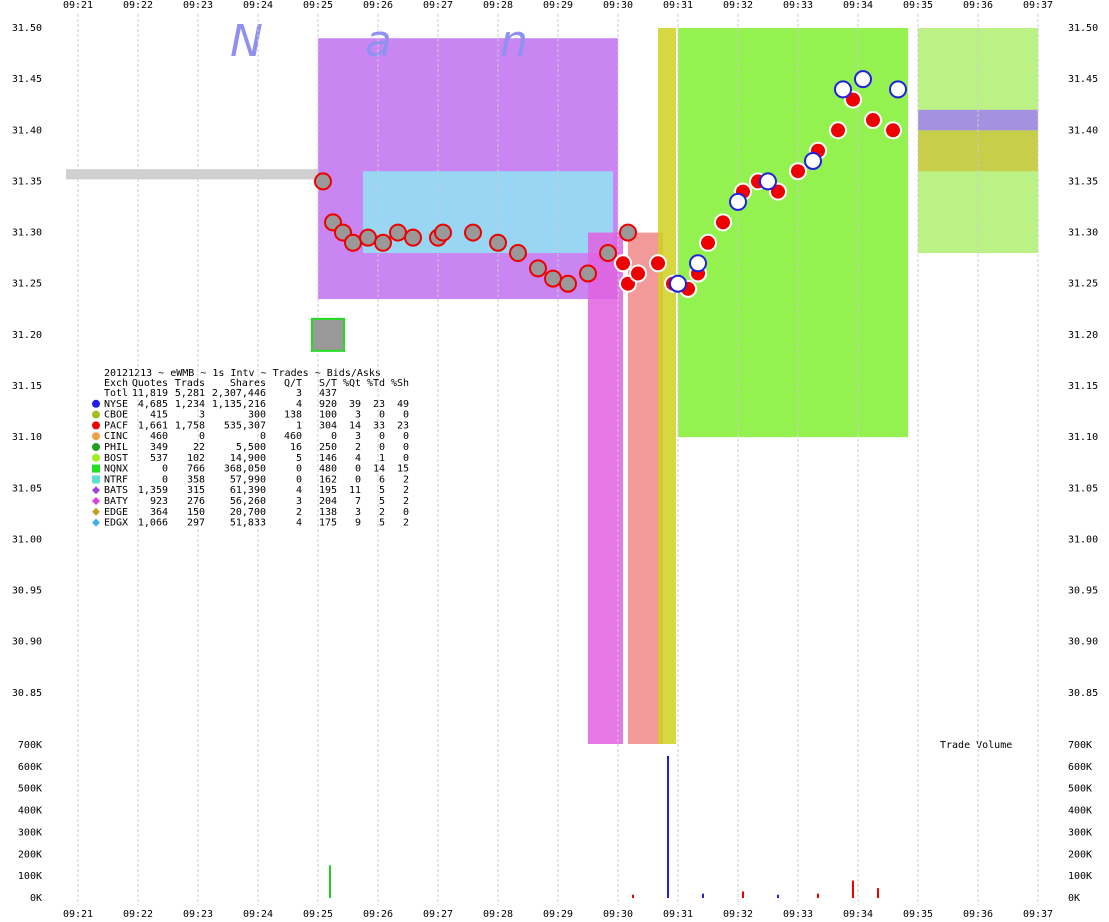 The image size is (1109, 922). I want to click on x-tick-label: 09:23, so click(198, 914).